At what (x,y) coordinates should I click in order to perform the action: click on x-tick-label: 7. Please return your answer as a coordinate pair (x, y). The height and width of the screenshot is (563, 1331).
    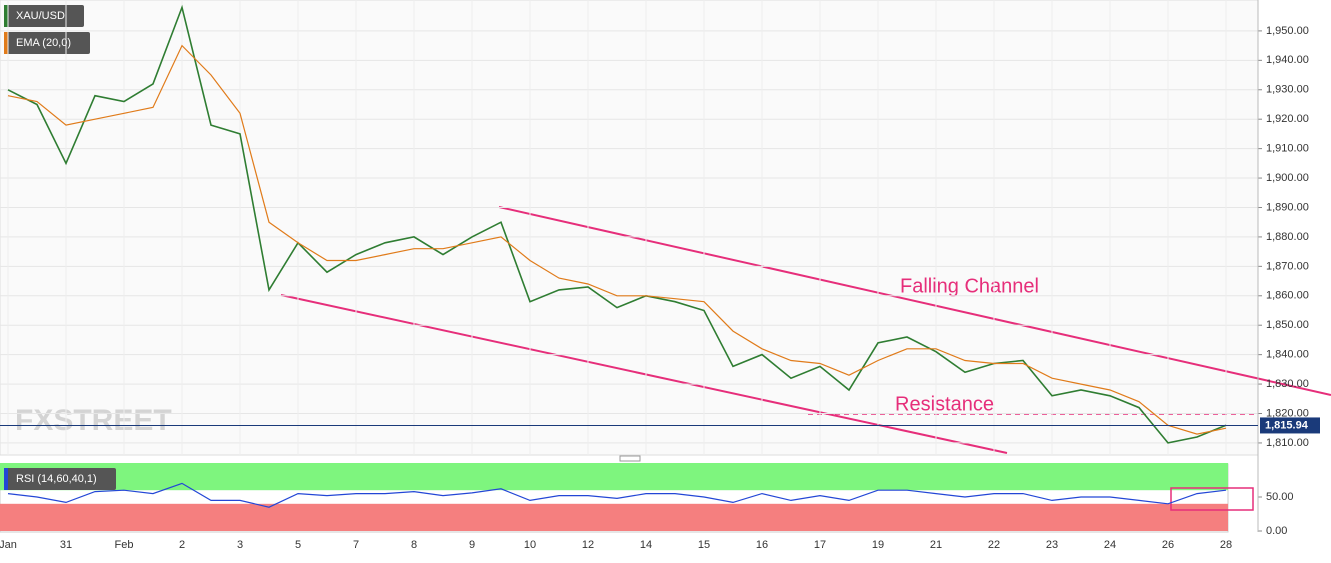
    Looking at the image, I should click on (356, 545).